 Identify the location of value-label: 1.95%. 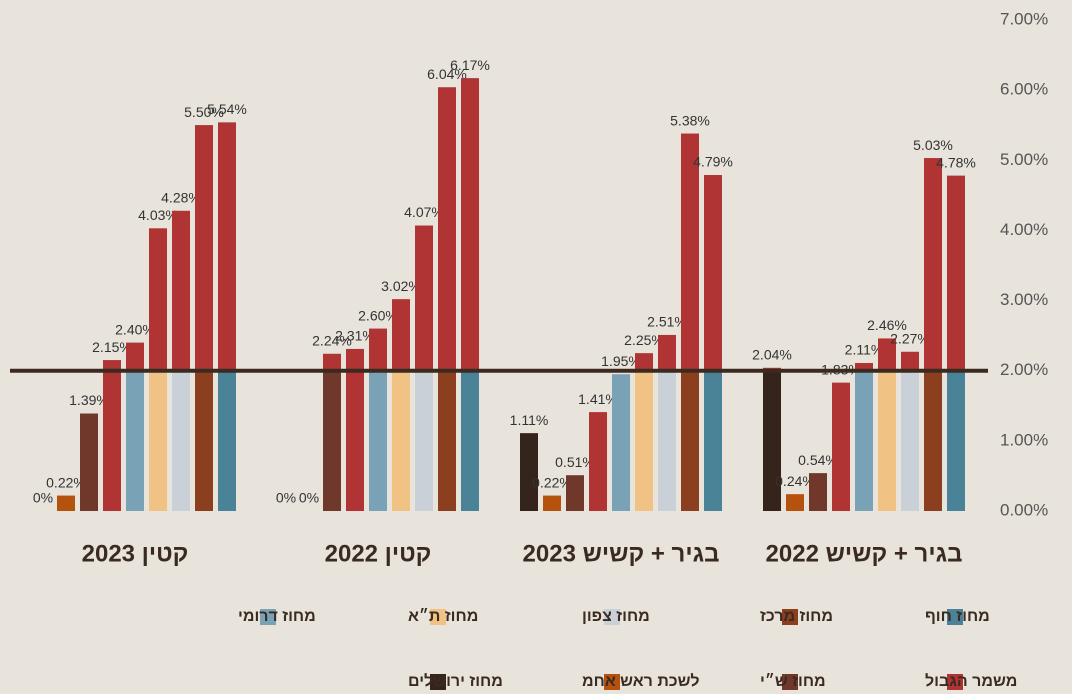
(621, 361).